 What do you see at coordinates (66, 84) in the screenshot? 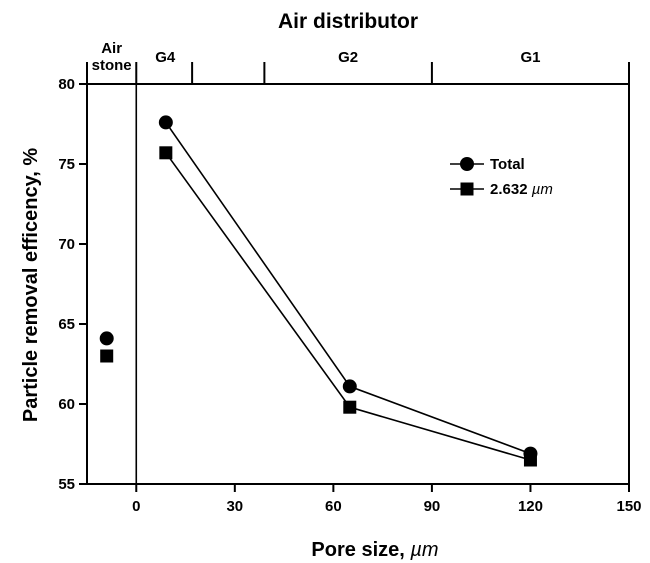
I see `y-tick-label: 80` at bounding box center [66, 84].